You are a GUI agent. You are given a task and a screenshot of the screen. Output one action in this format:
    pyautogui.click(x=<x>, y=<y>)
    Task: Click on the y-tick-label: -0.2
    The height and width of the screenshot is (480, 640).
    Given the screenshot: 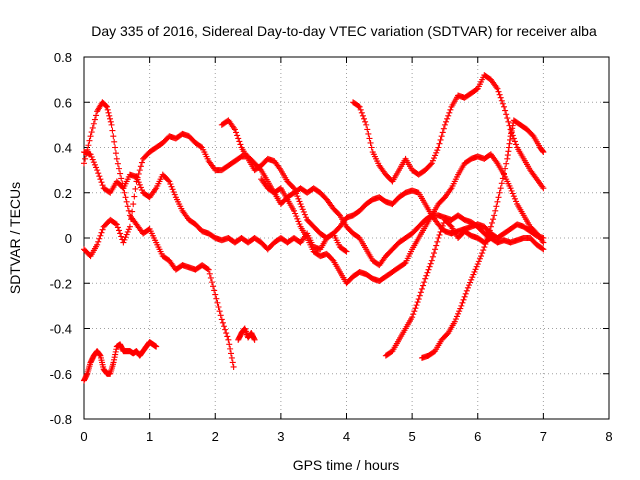 What is the action you would take?
    pyautogui.click(x=61, y=283)
    